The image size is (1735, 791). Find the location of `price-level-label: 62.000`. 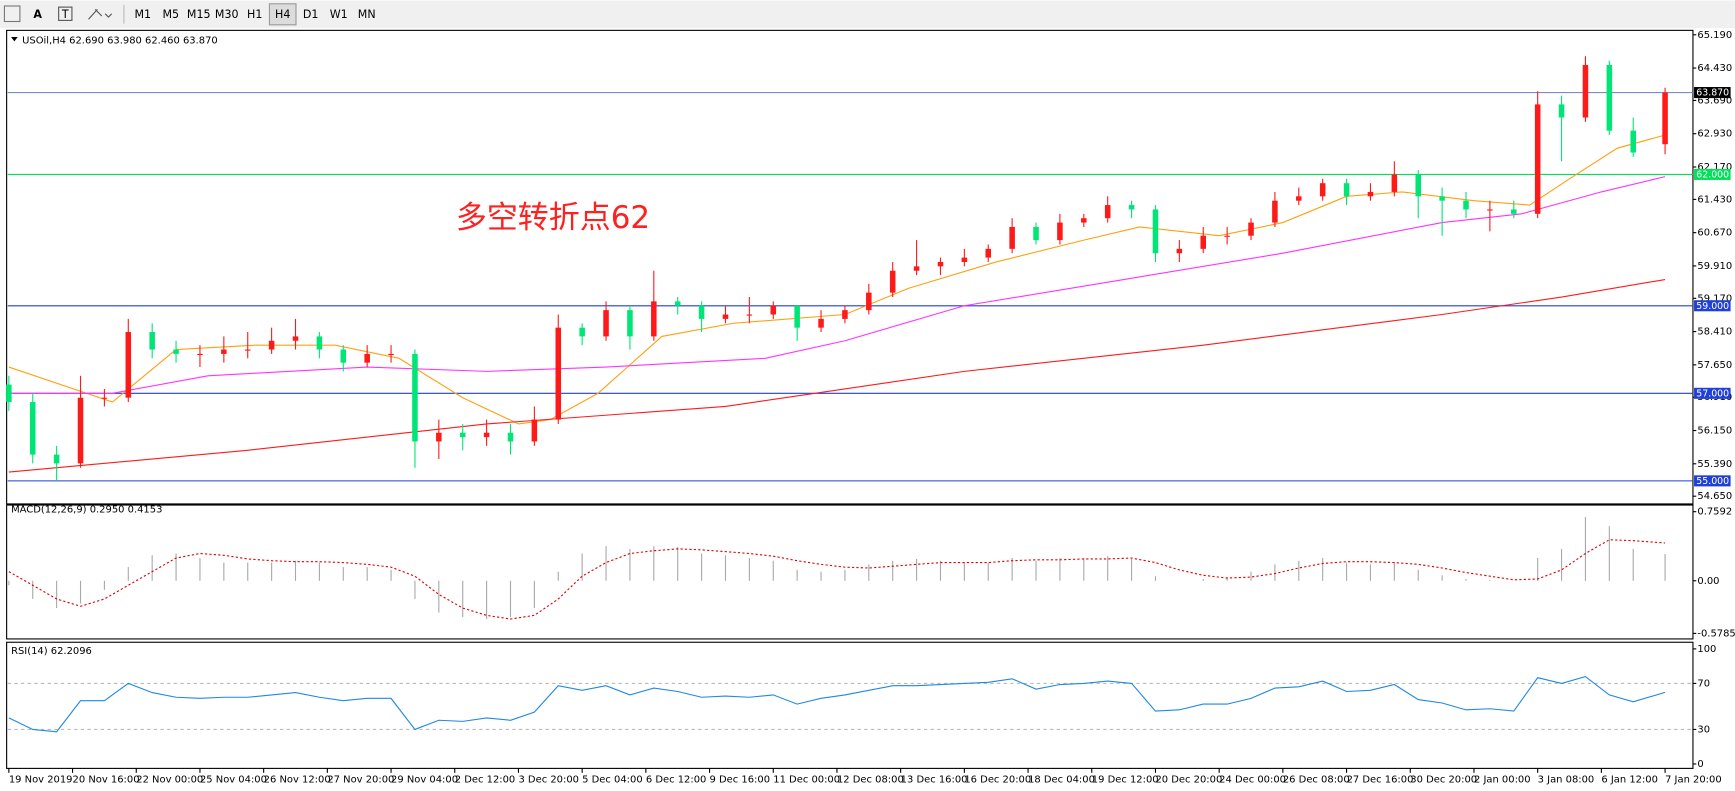

price-level-label: 62.000 is located at coordinates (1712, 174).